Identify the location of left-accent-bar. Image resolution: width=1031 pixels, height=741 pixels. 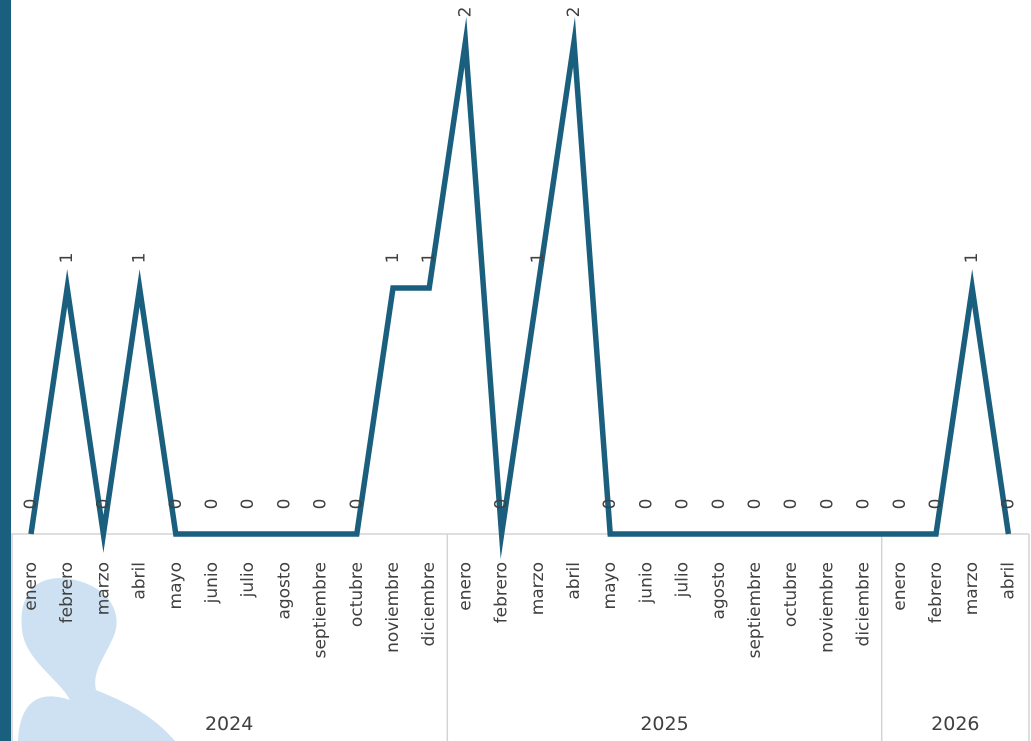
(5, 370).